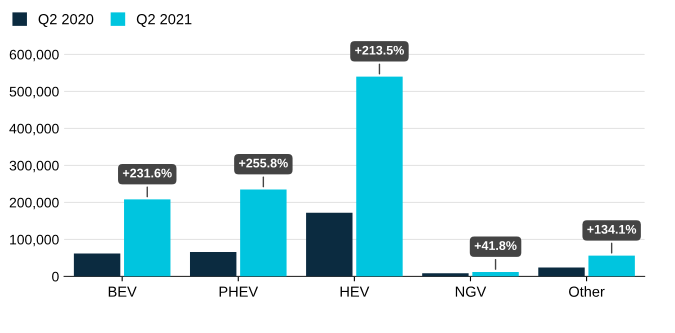 This screenshot has height=333, width=675. Describe the element at coordinates (34, 204) in the screenshot. I see `y-tick-label: 200,000` at that location.